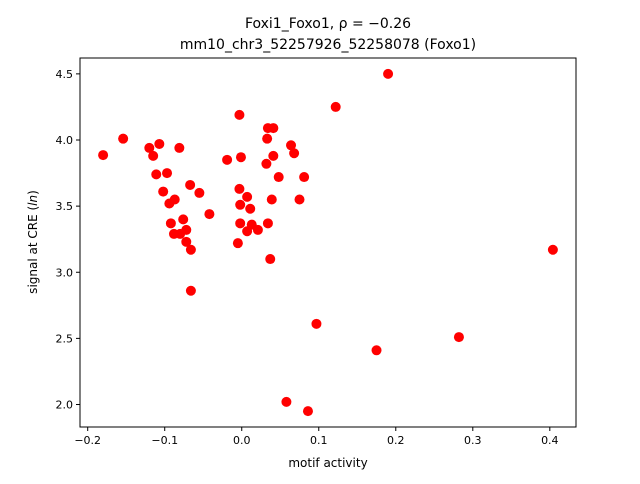  Describe the element at coordinates (65, 405) in the screenshot. I see `y-tick-label: 2.0` at that location.